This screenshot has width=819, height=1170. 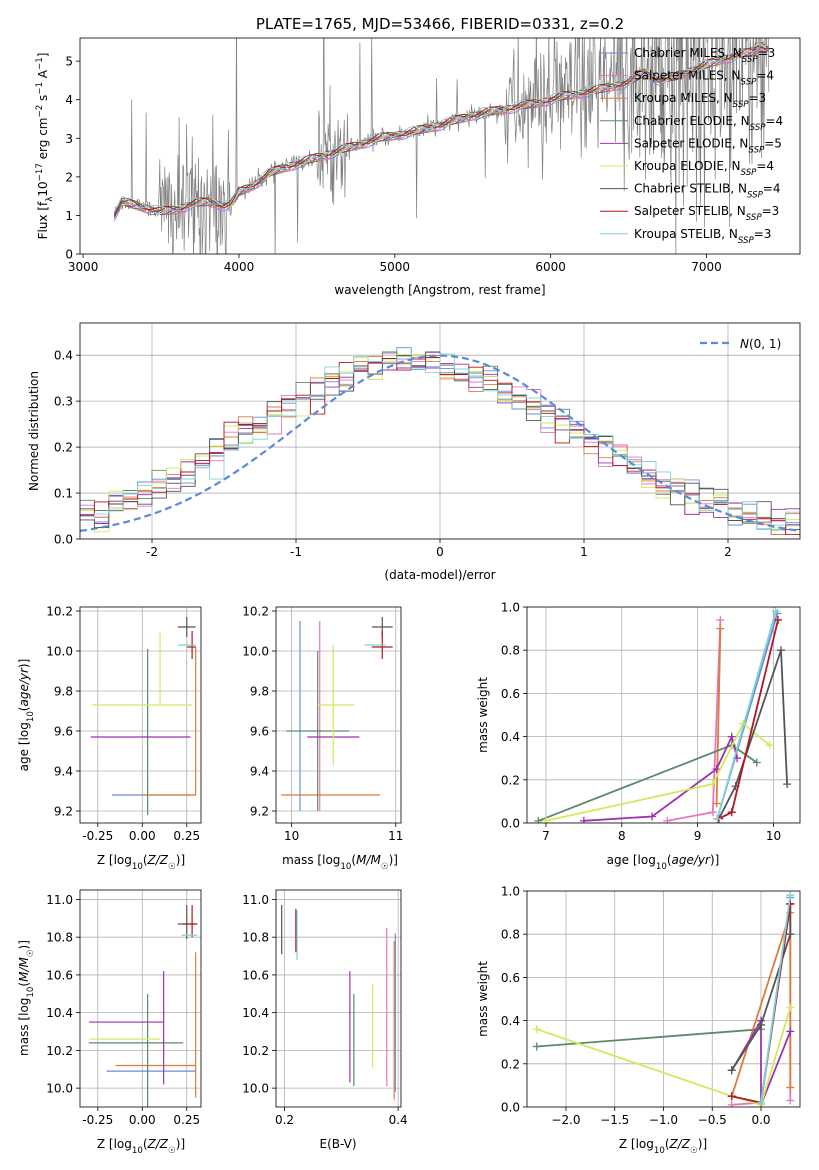 I want to click on x-tick-label: 11, so click(x=395, y=836).